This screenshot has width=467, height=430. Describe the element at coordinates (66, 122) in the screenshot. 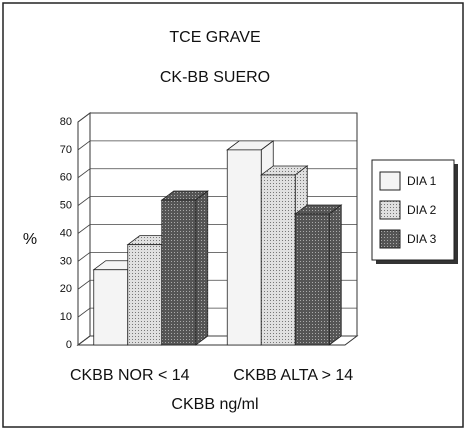

I see `y-tick-label: 80` at that location.